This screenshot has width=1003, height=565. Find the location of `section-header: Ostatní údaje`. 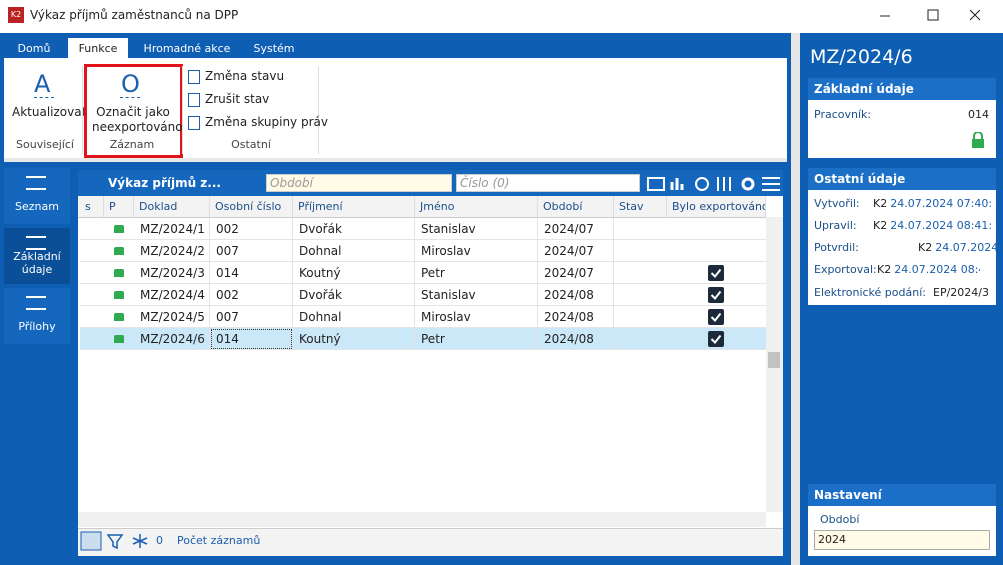

section-header: Ostatní údaje is located at coordinates (902, 179).